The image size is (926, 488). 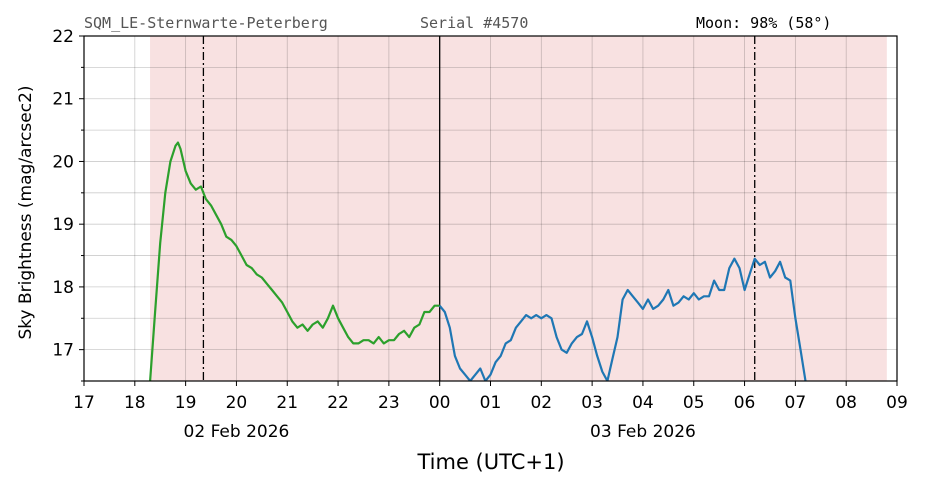 What do you see at coordinates (63, 100) in the screenshot?
I see `y-tick-label: 21` at bounding box center [63, 100].